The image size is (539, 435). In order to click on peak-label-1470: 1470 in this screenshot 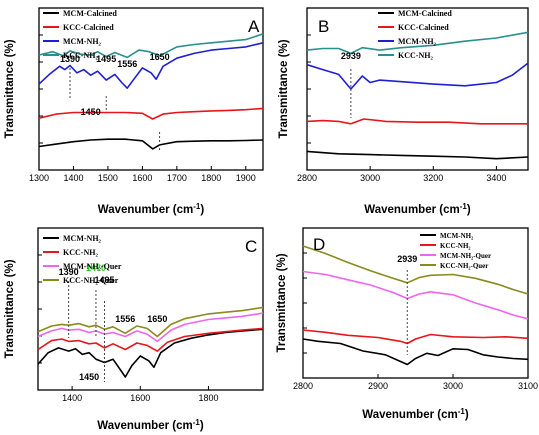, I will do `click(96, 268)`.